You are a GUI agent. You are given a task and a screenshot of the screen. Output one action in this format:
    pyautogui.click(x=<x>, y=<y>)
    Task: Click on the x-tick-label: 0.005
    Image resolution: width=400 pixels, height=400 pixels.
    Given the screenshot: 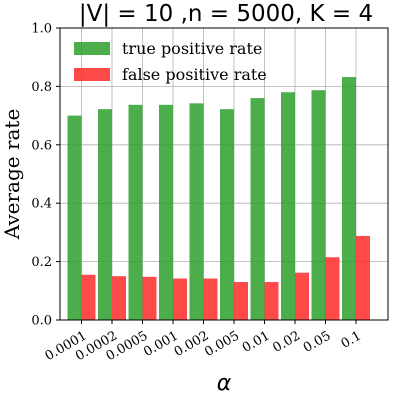 What is the action you would take?
    pyautogui.click(x=222, y=344)
    